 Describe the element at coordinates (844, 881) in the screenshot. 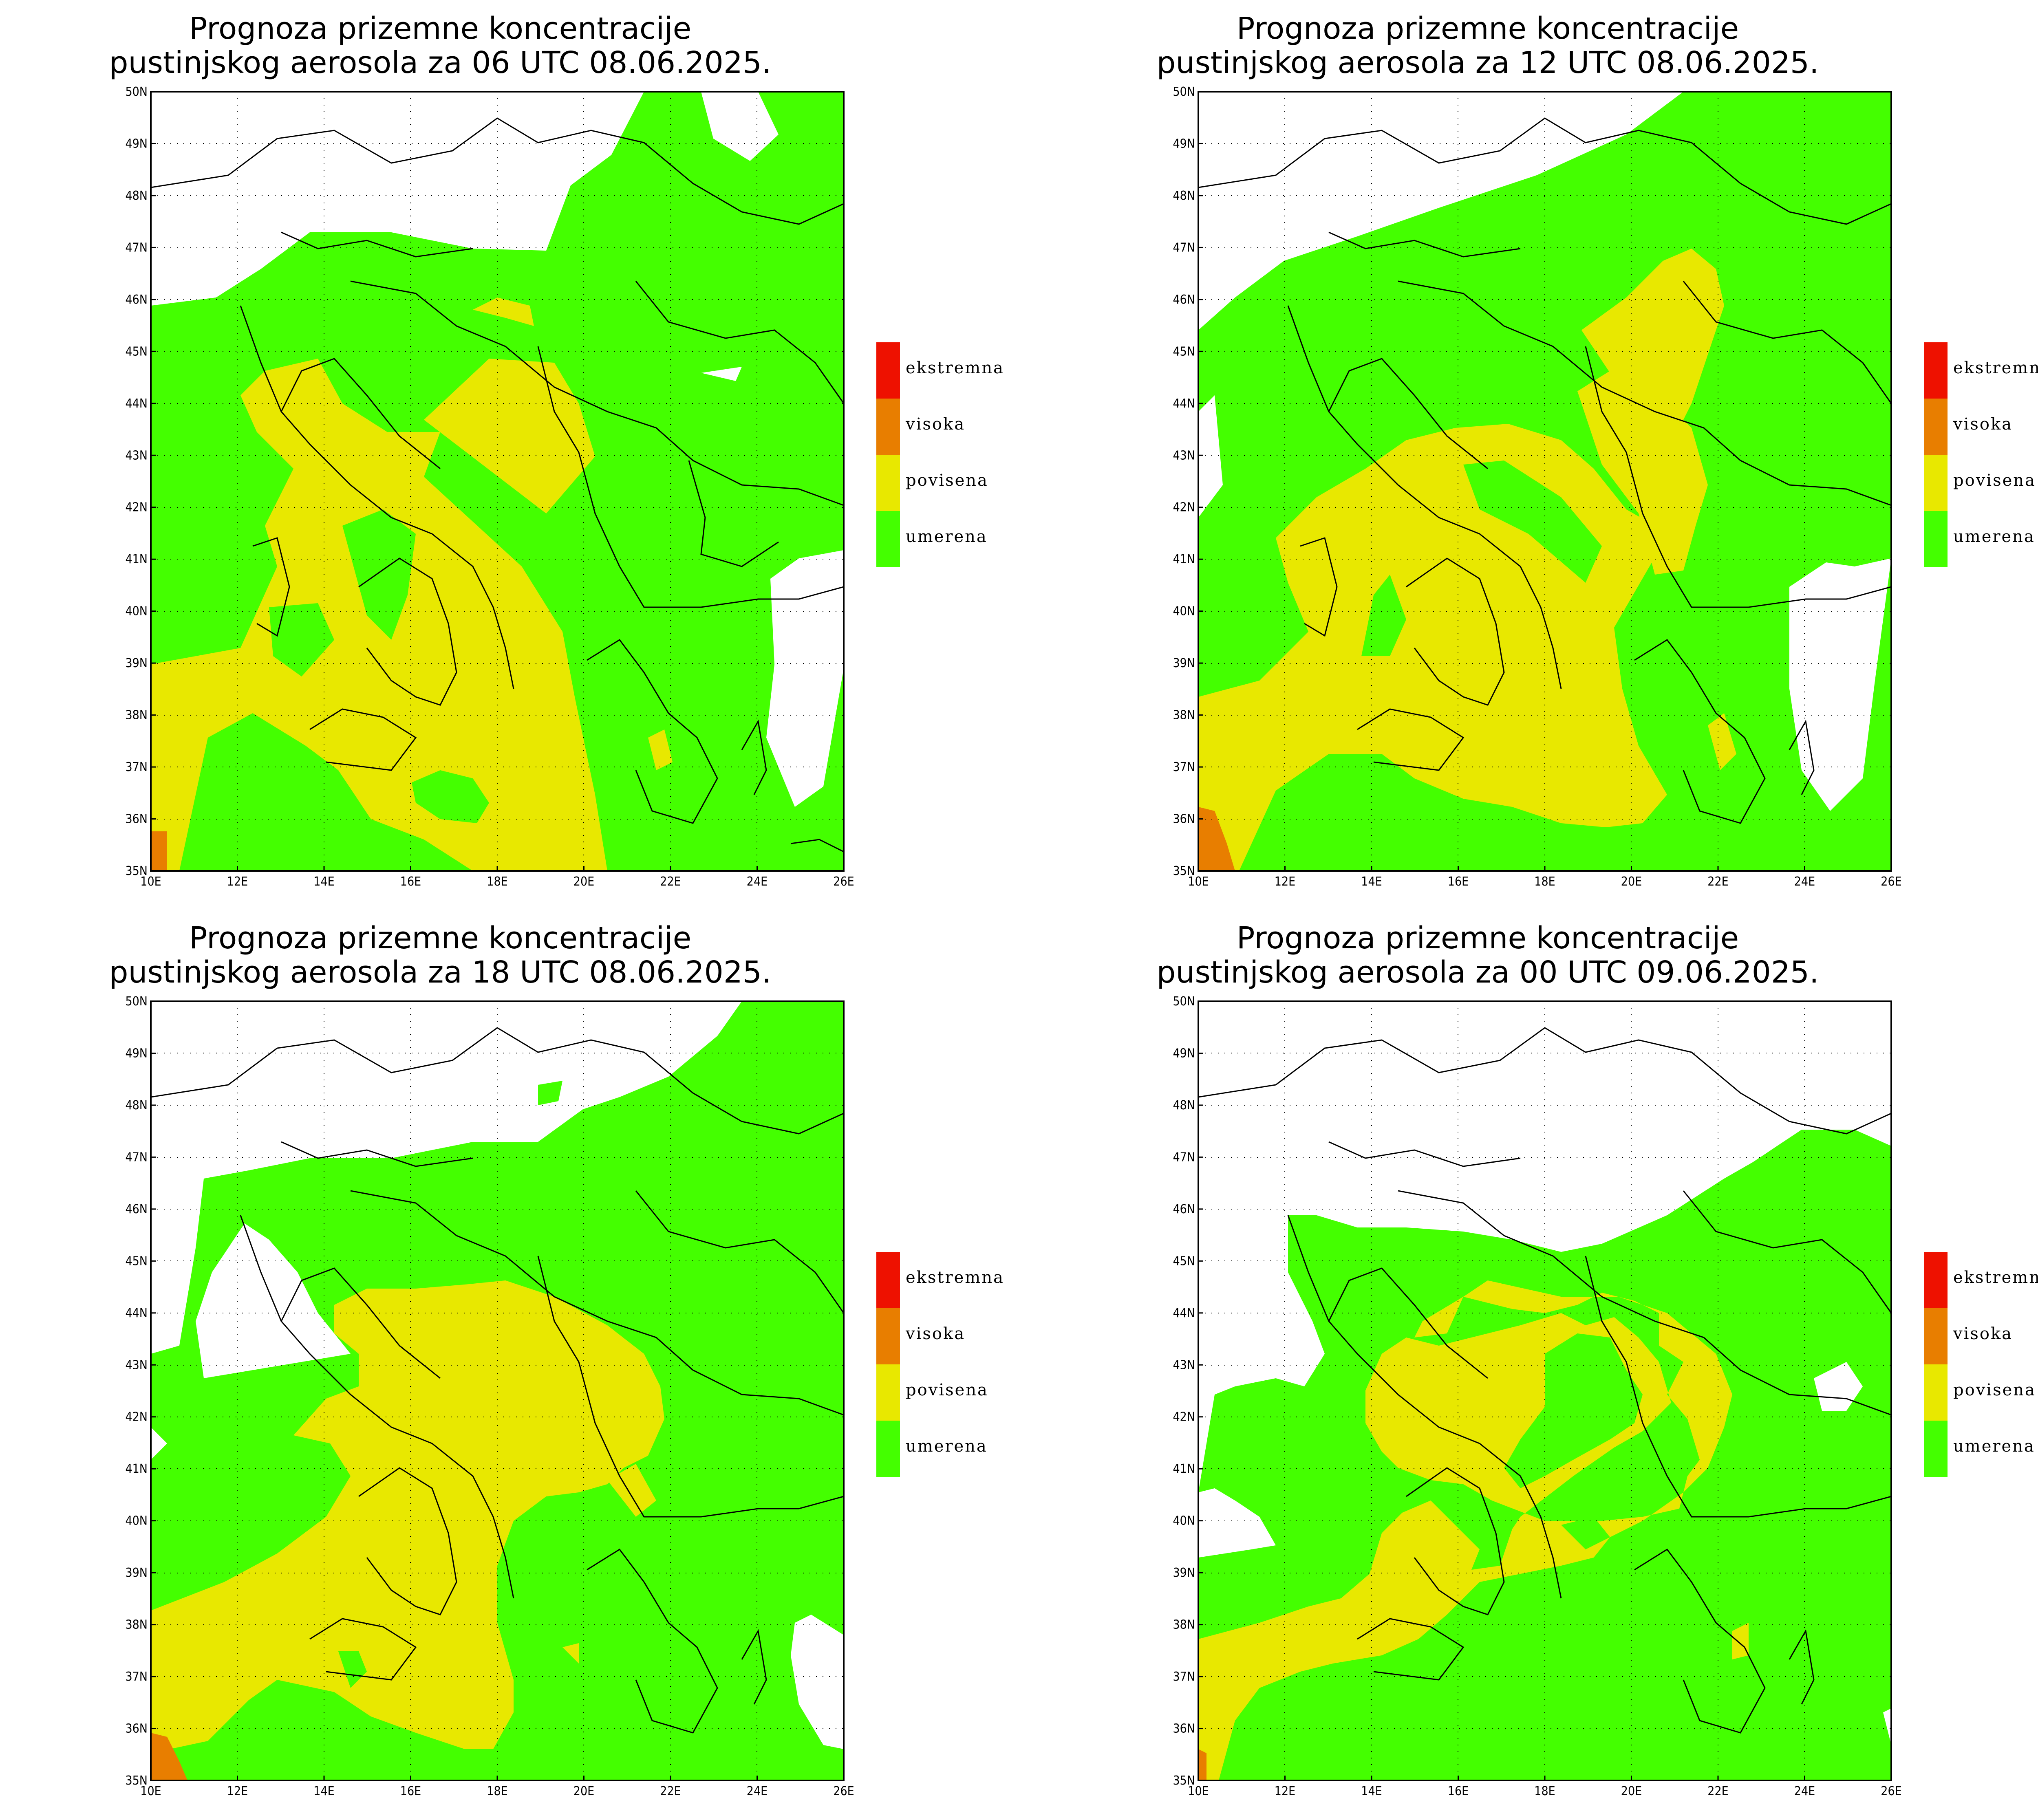

I see `lon-tick-label: 26E` at that location.